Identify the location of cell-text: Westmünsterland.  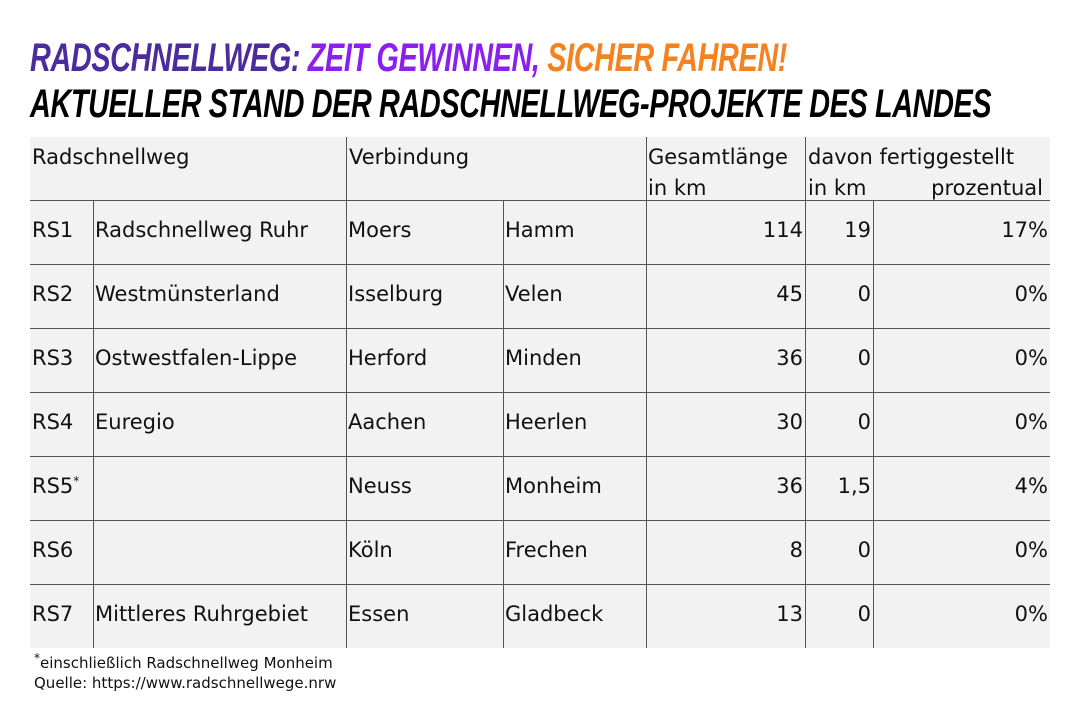
(187, 294).